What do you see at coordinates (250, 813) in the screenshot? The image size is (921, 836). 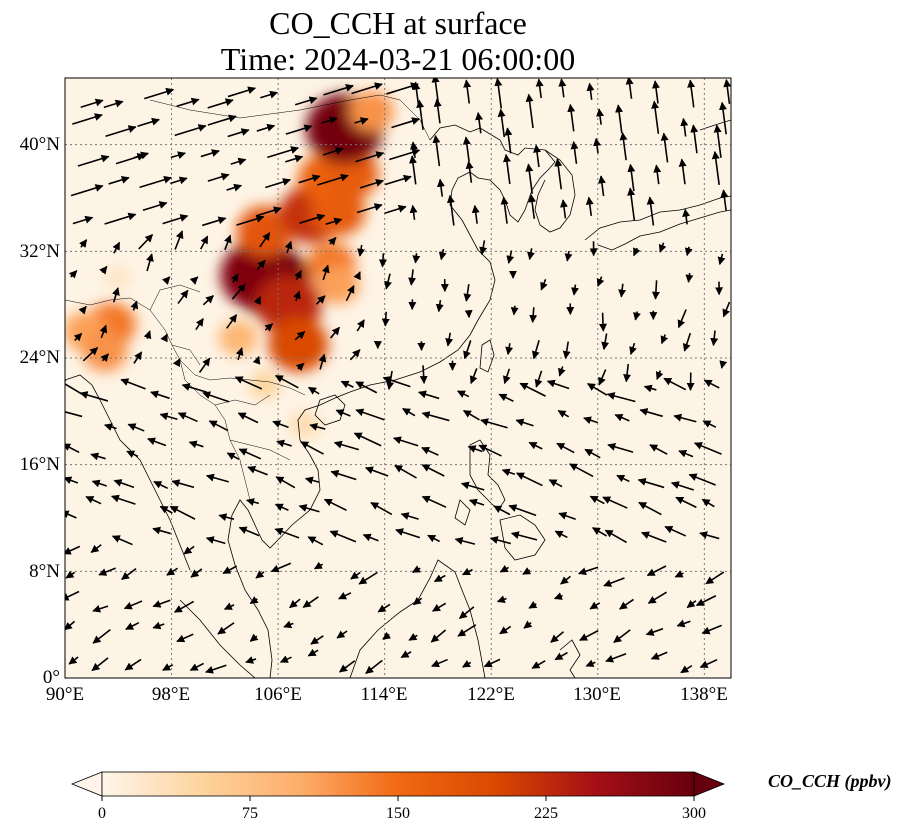 I see `colorbar-label-75: 75` at bounding box center [250, 813].